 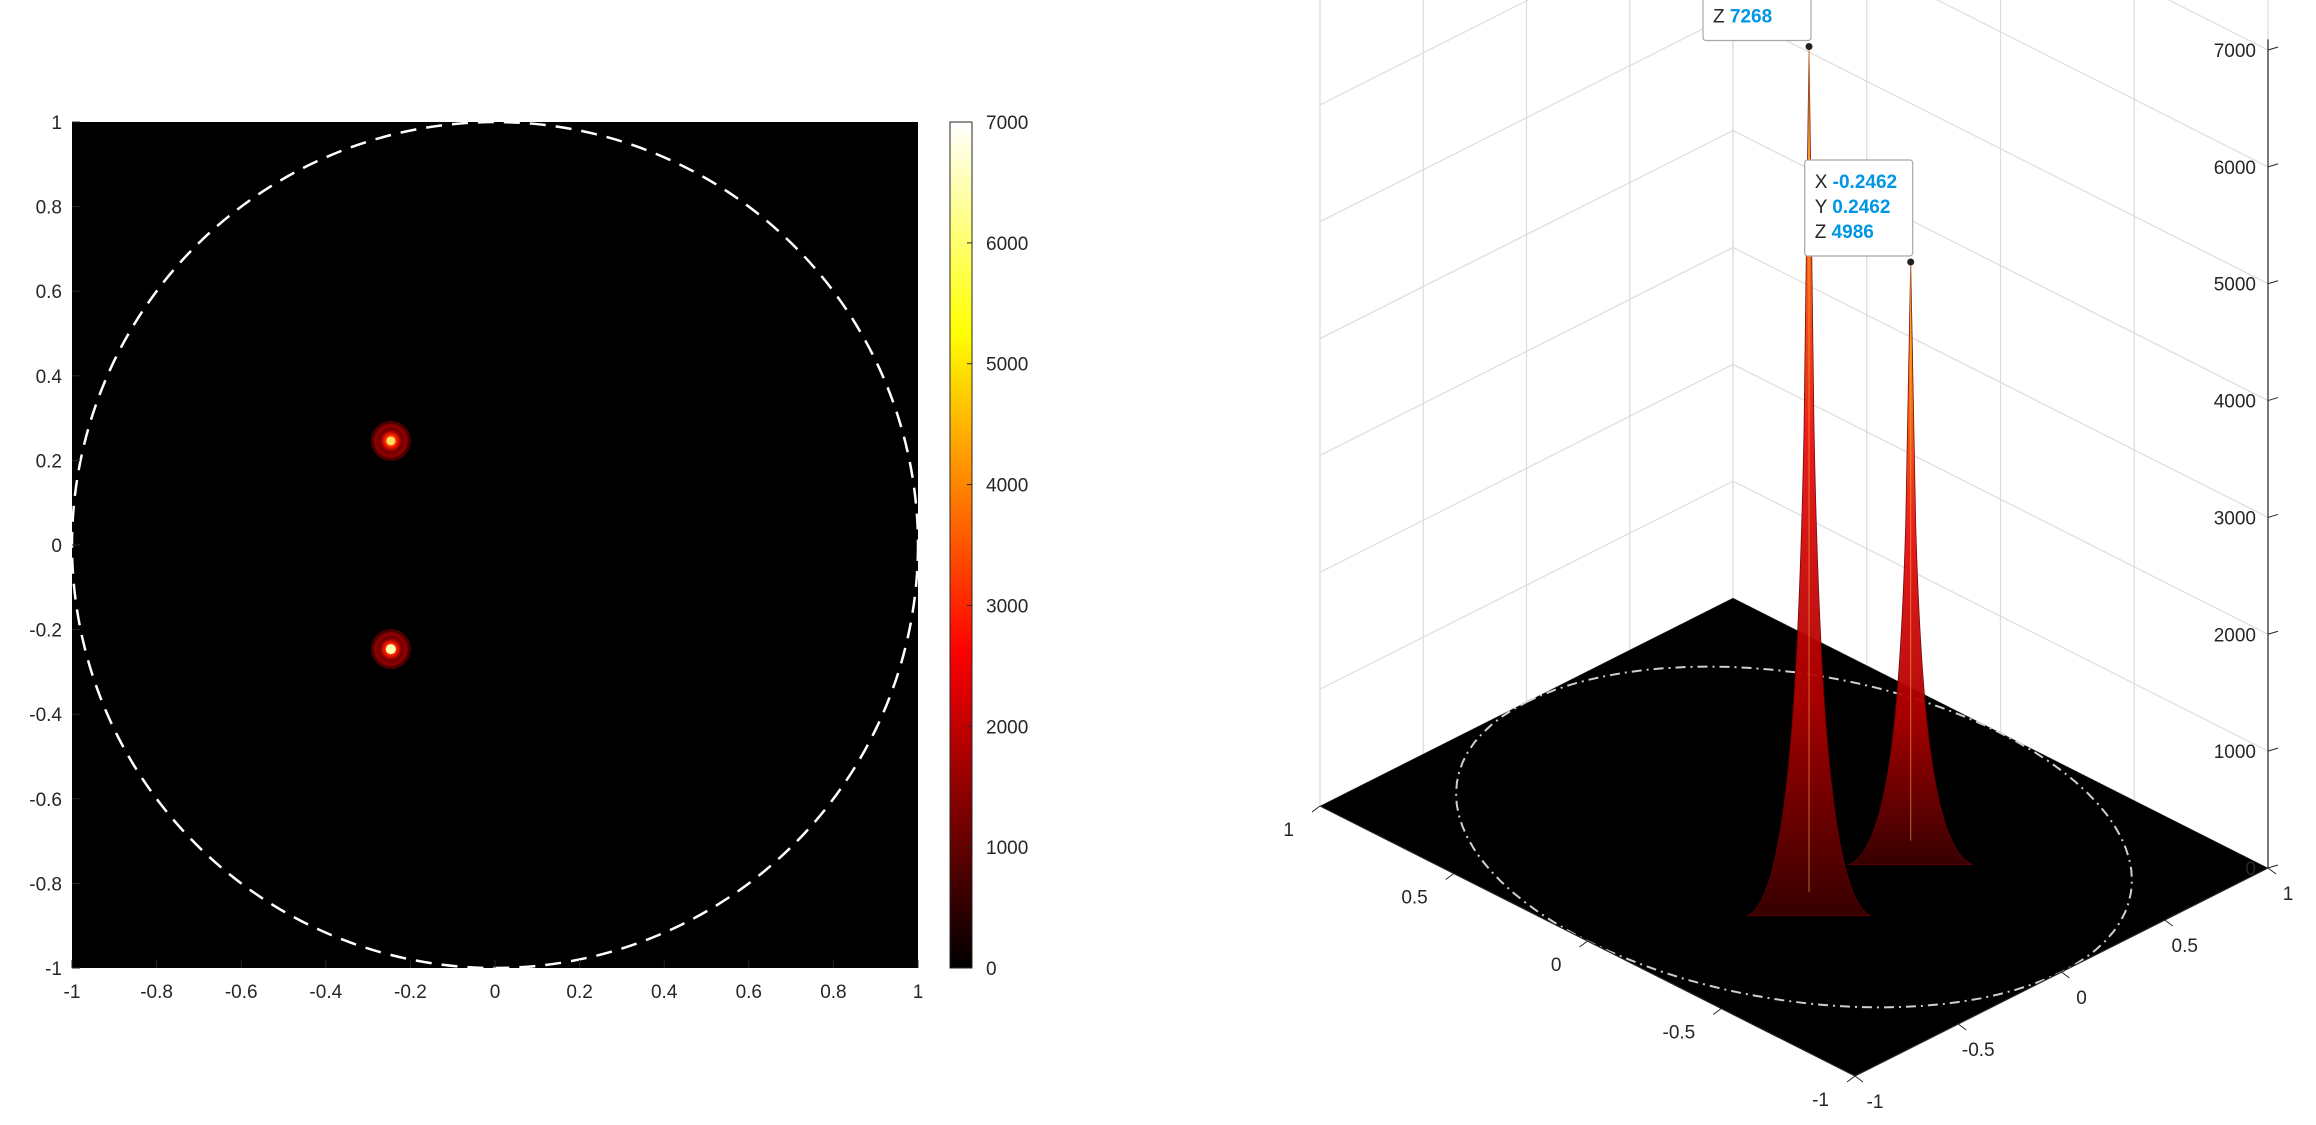 I want to click on datatip-row: Y -0.2462, so click(x=1754, y=1).